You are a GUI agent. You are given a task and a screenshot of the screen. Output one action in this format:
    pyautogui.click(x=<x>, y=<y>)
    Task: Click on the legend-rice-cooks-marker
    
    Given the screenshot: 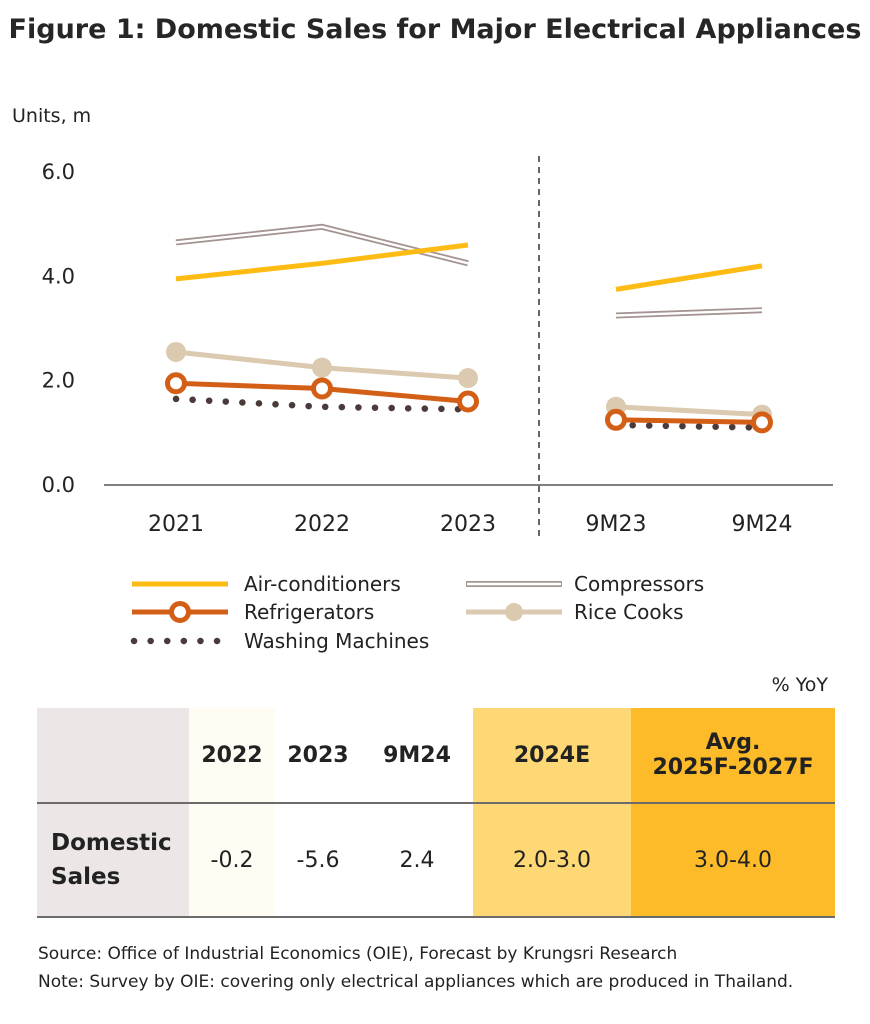 What is the action you would take?
    pyautogui.click(x=514, y=612)
    